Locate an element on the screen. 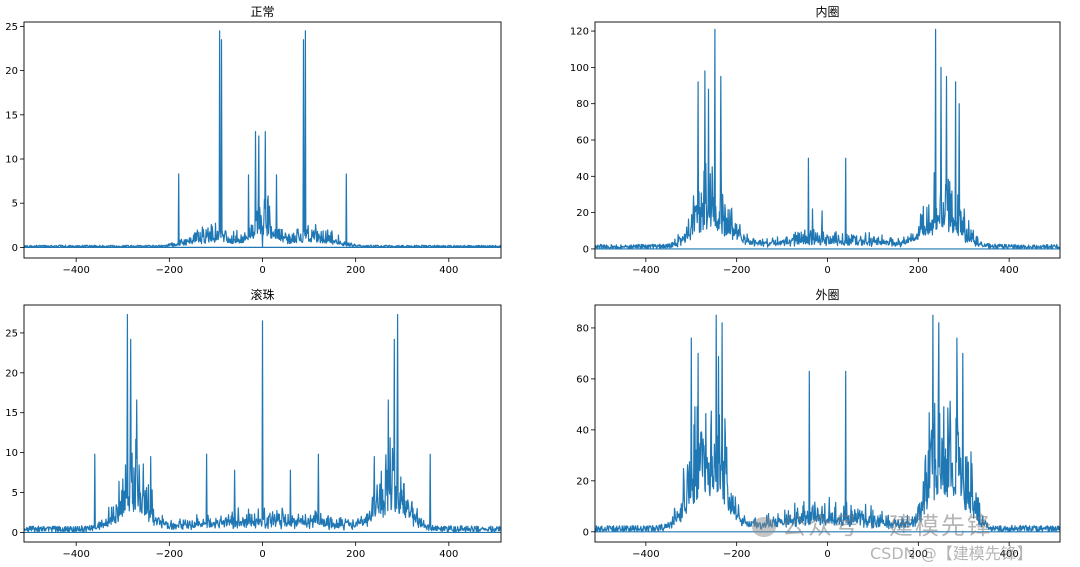  watermark-csdn: CSDN @【建模先锋】 is located at coordinates (951, 553).